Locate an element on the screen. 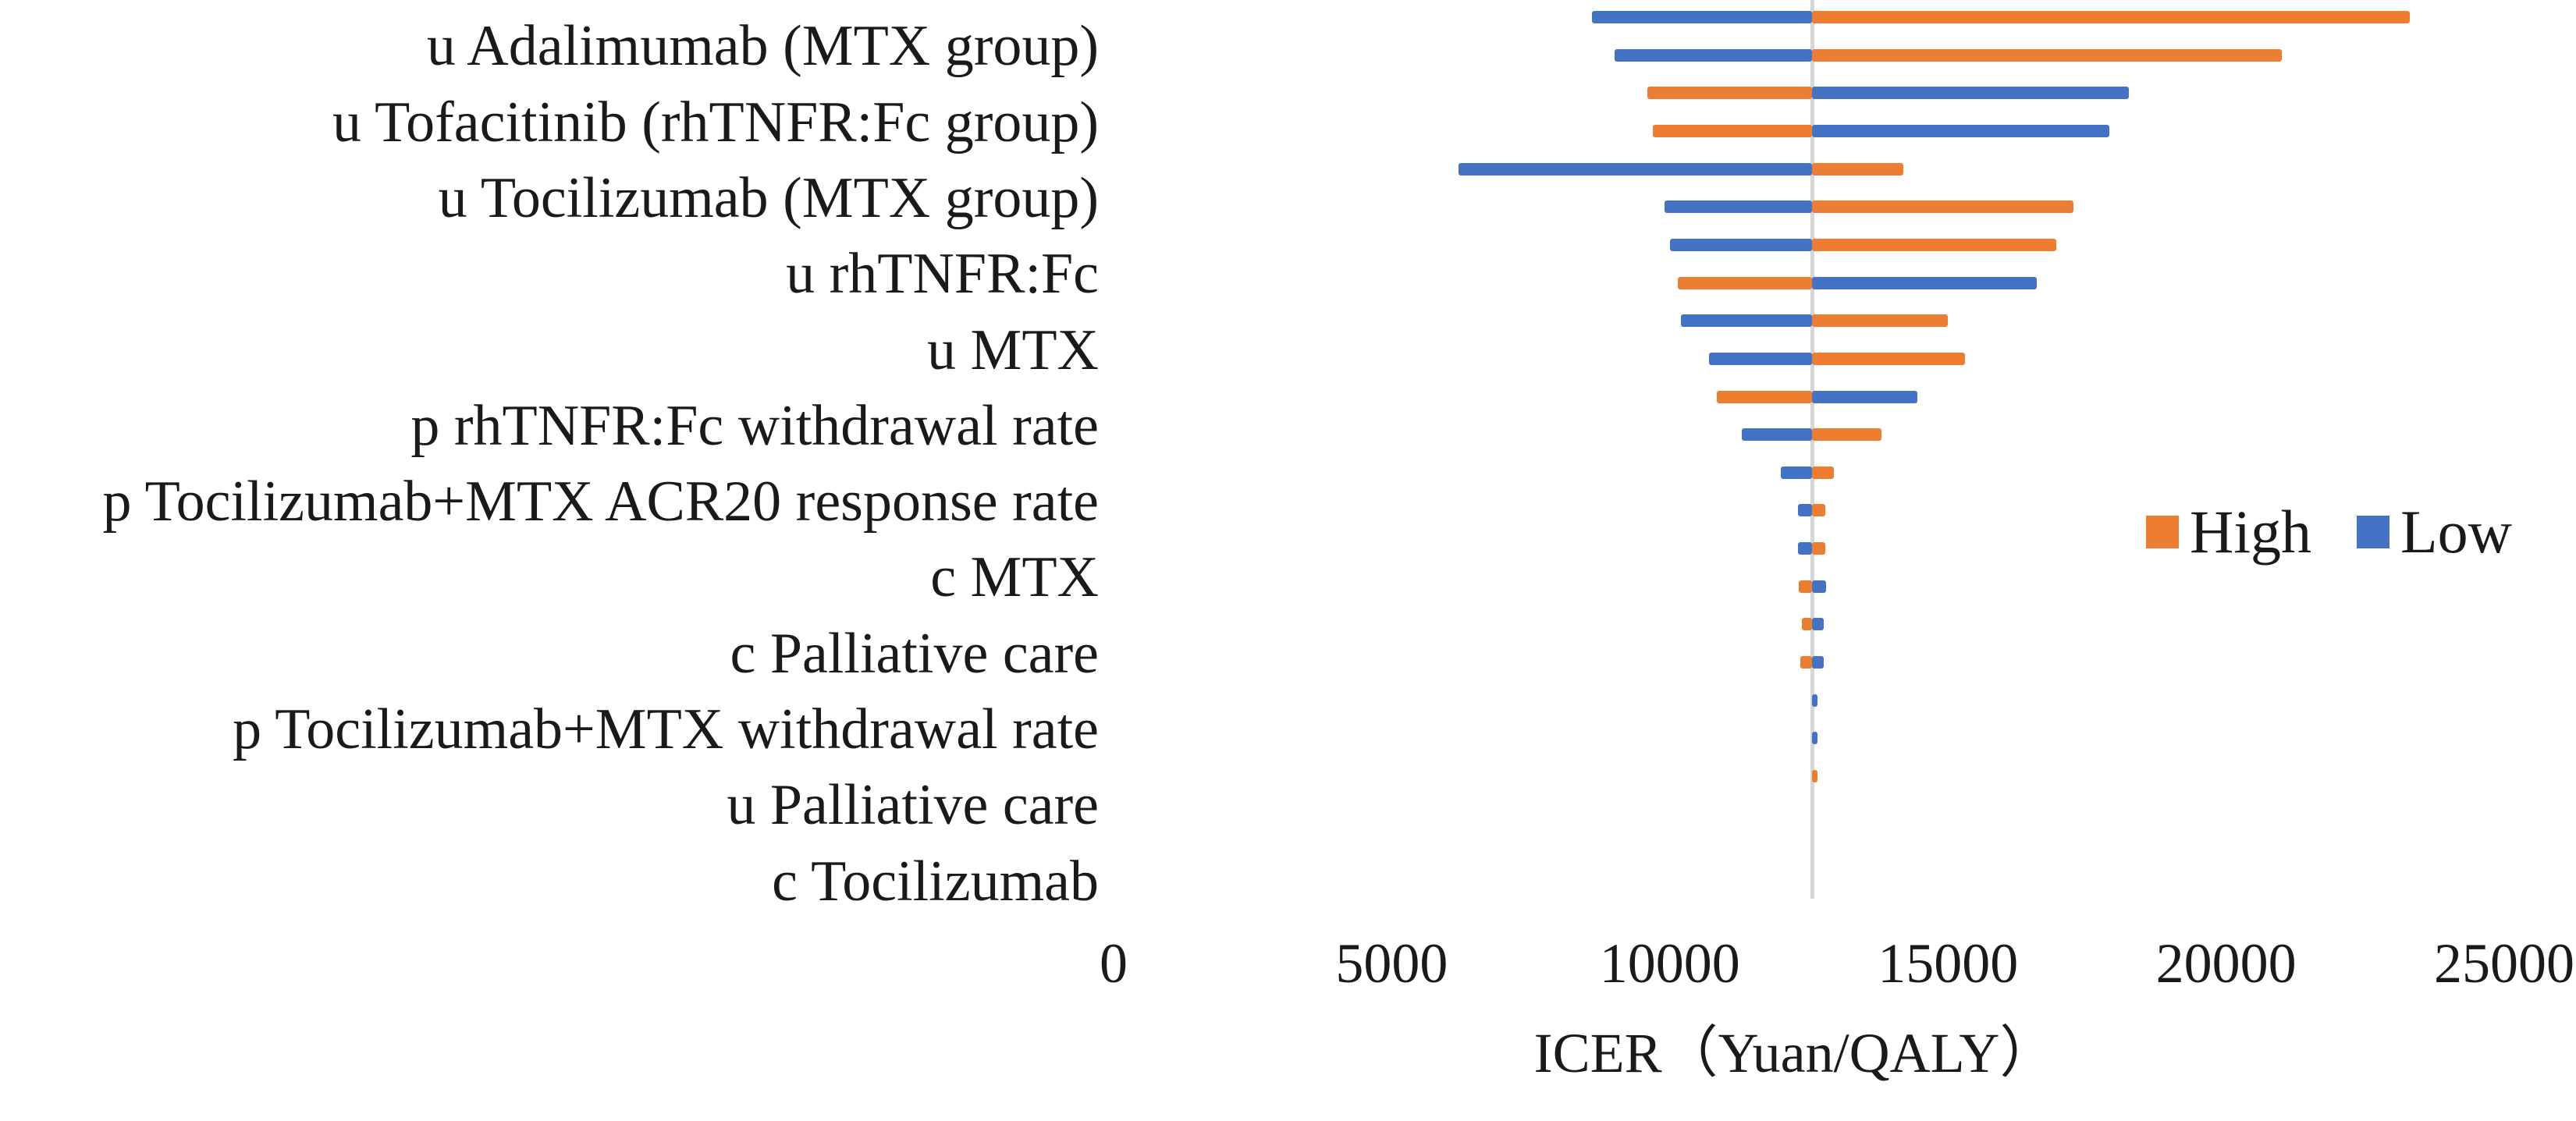 The width and height of the screenshot is (2576, 1121). category-label: p Tocilizumab+MTX withdrawal rate is located at coordinates (666, 729).